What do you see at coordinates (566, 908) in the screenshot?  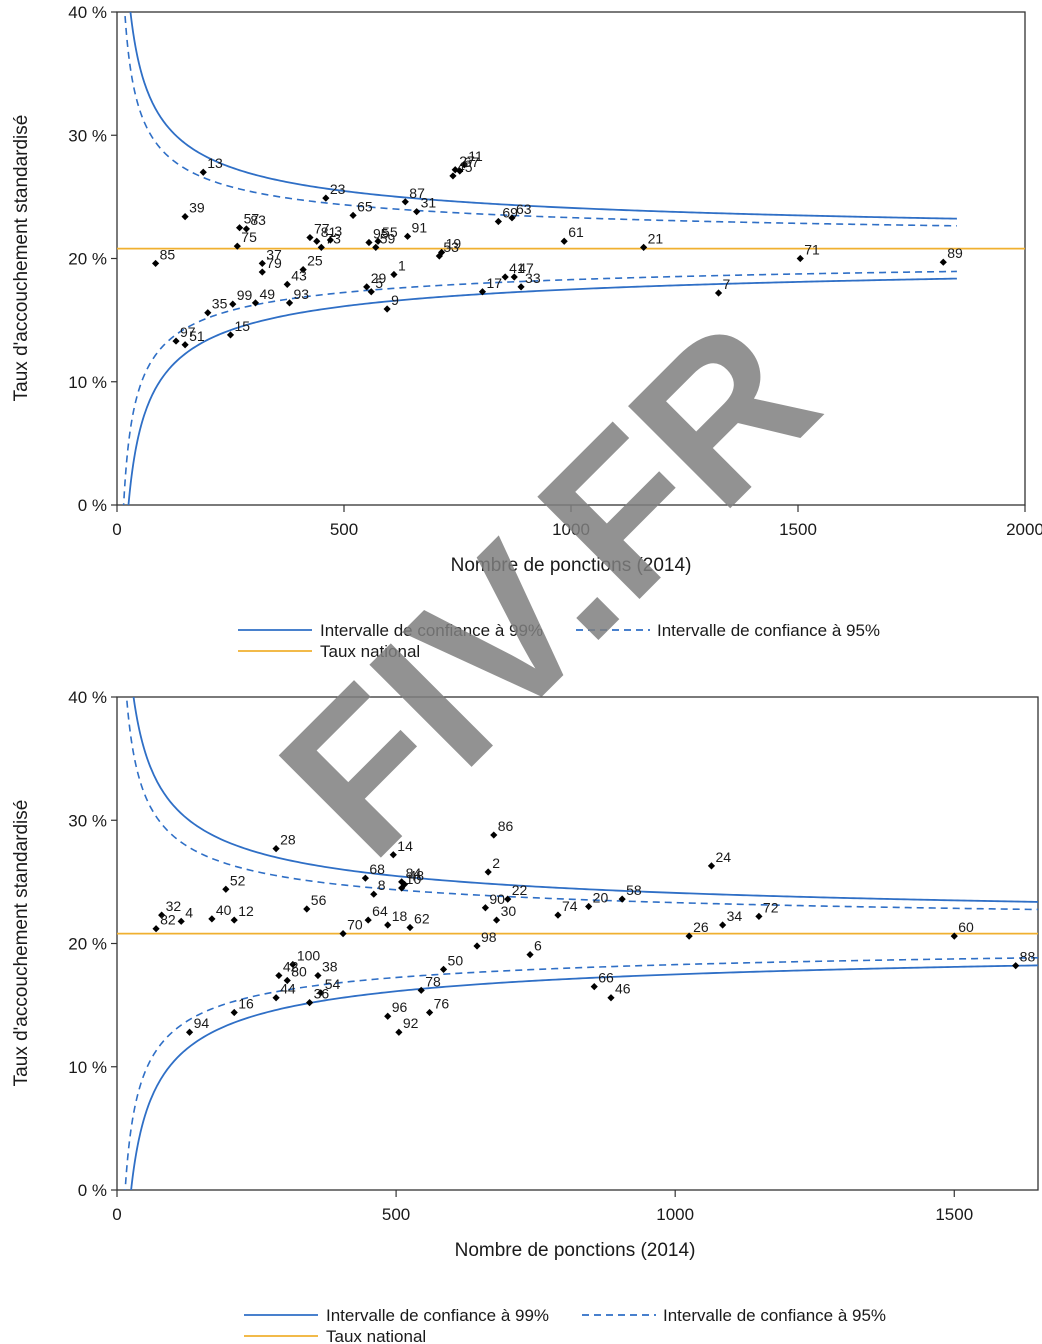 I see `data-point: 74` at bounding box center [566, 908].